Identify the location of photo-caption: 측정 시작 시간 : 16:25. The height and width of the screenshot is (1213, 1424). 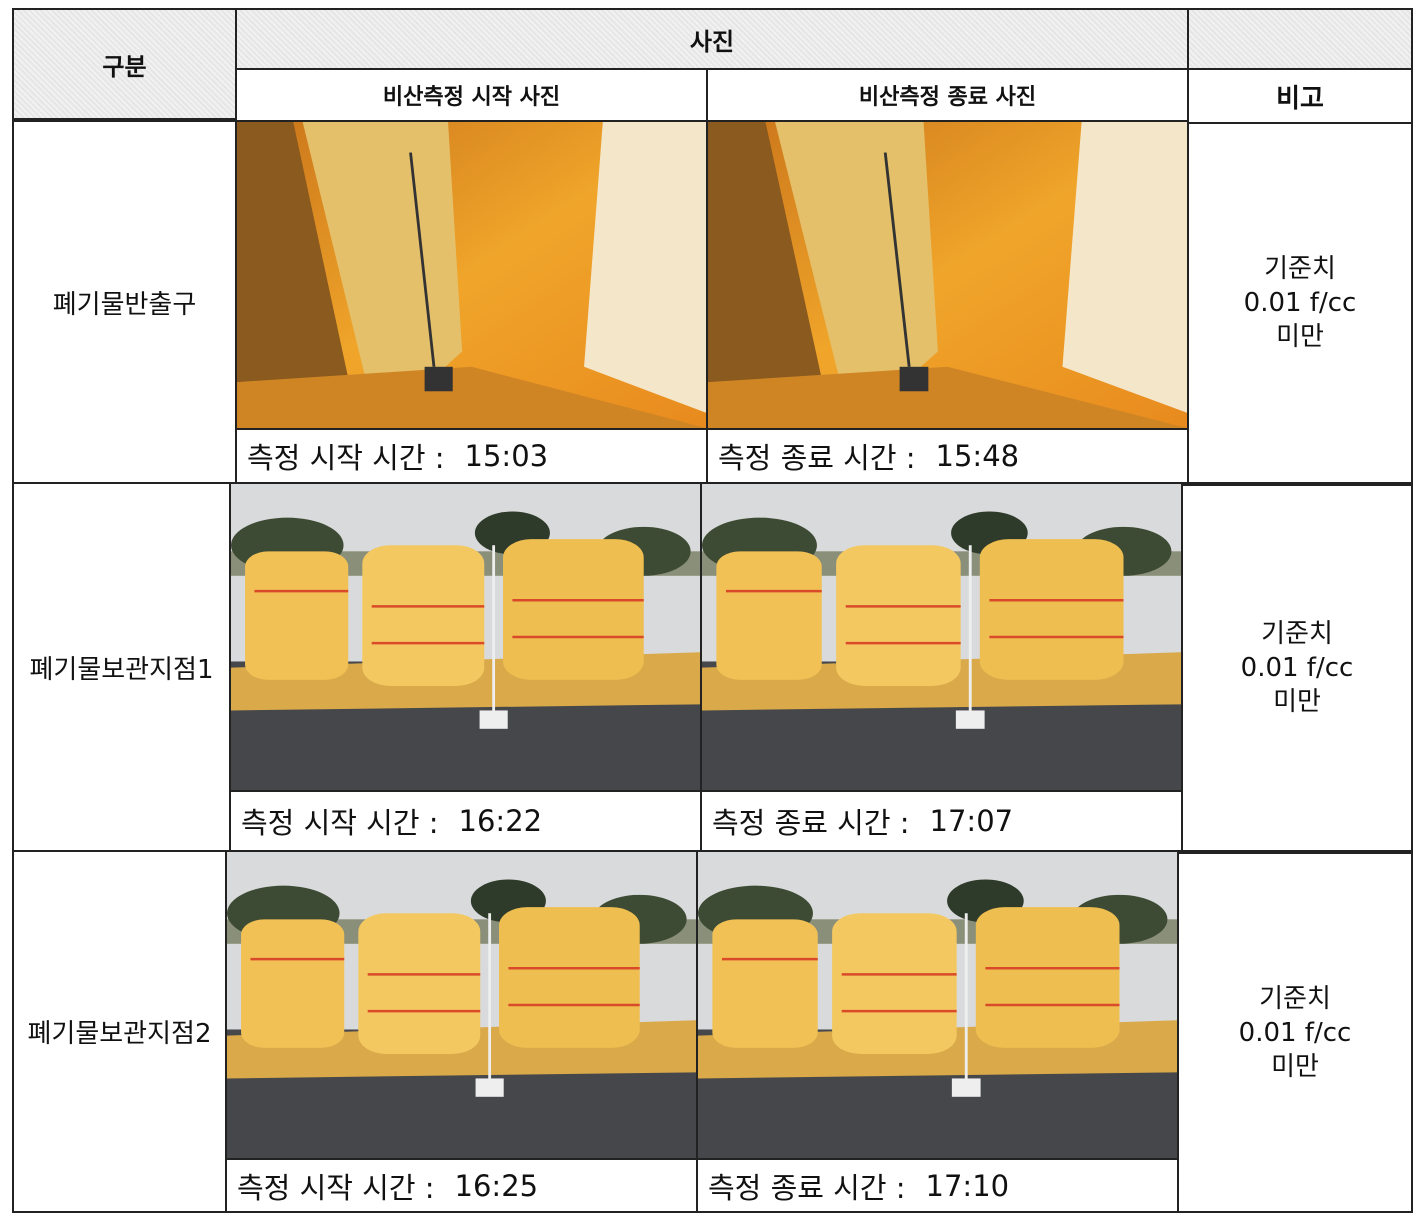
(461, 1185).